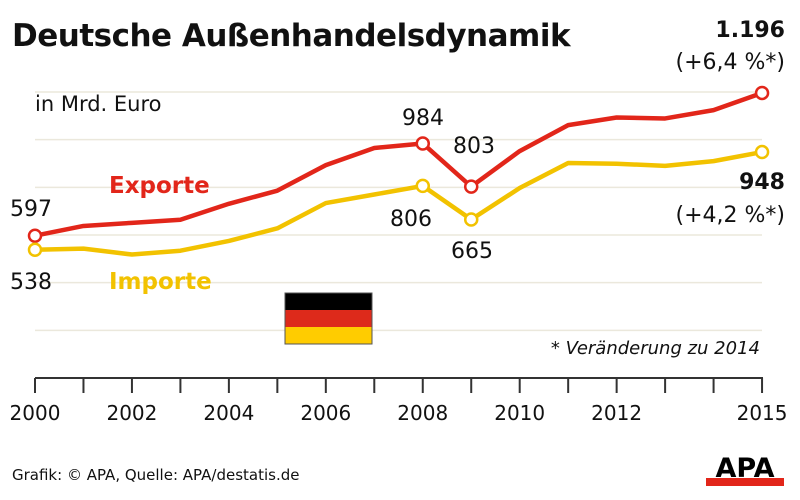 This screenshot has height=500, width=800. What do you see at coordinates (422, 413) in the screenshot?
I see `x-tick-label: 2008` at bounding box center [422, 413].